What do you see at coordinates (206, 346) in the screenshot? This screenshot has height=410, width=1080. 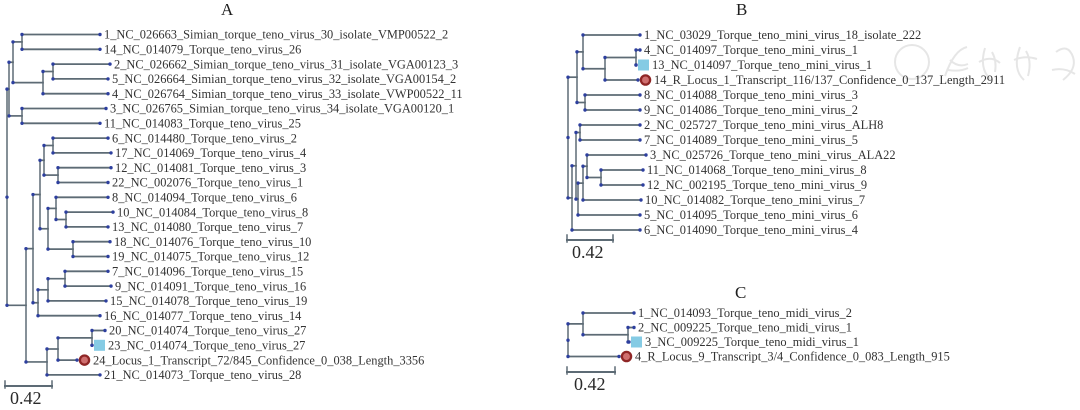 I see `tip-label: 23_NC_014074_Torque_teno_virus_27` at bounding box center [206, 346].